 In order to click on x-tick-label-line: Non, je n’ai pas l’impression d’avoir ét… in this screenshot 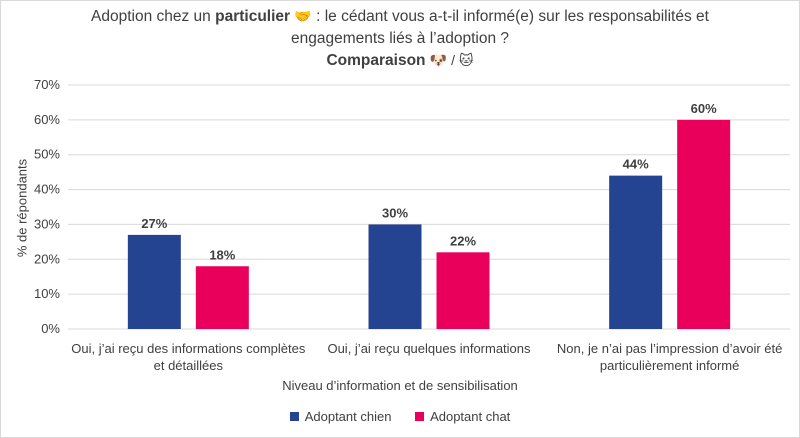, I will do `click(669, 348)`.